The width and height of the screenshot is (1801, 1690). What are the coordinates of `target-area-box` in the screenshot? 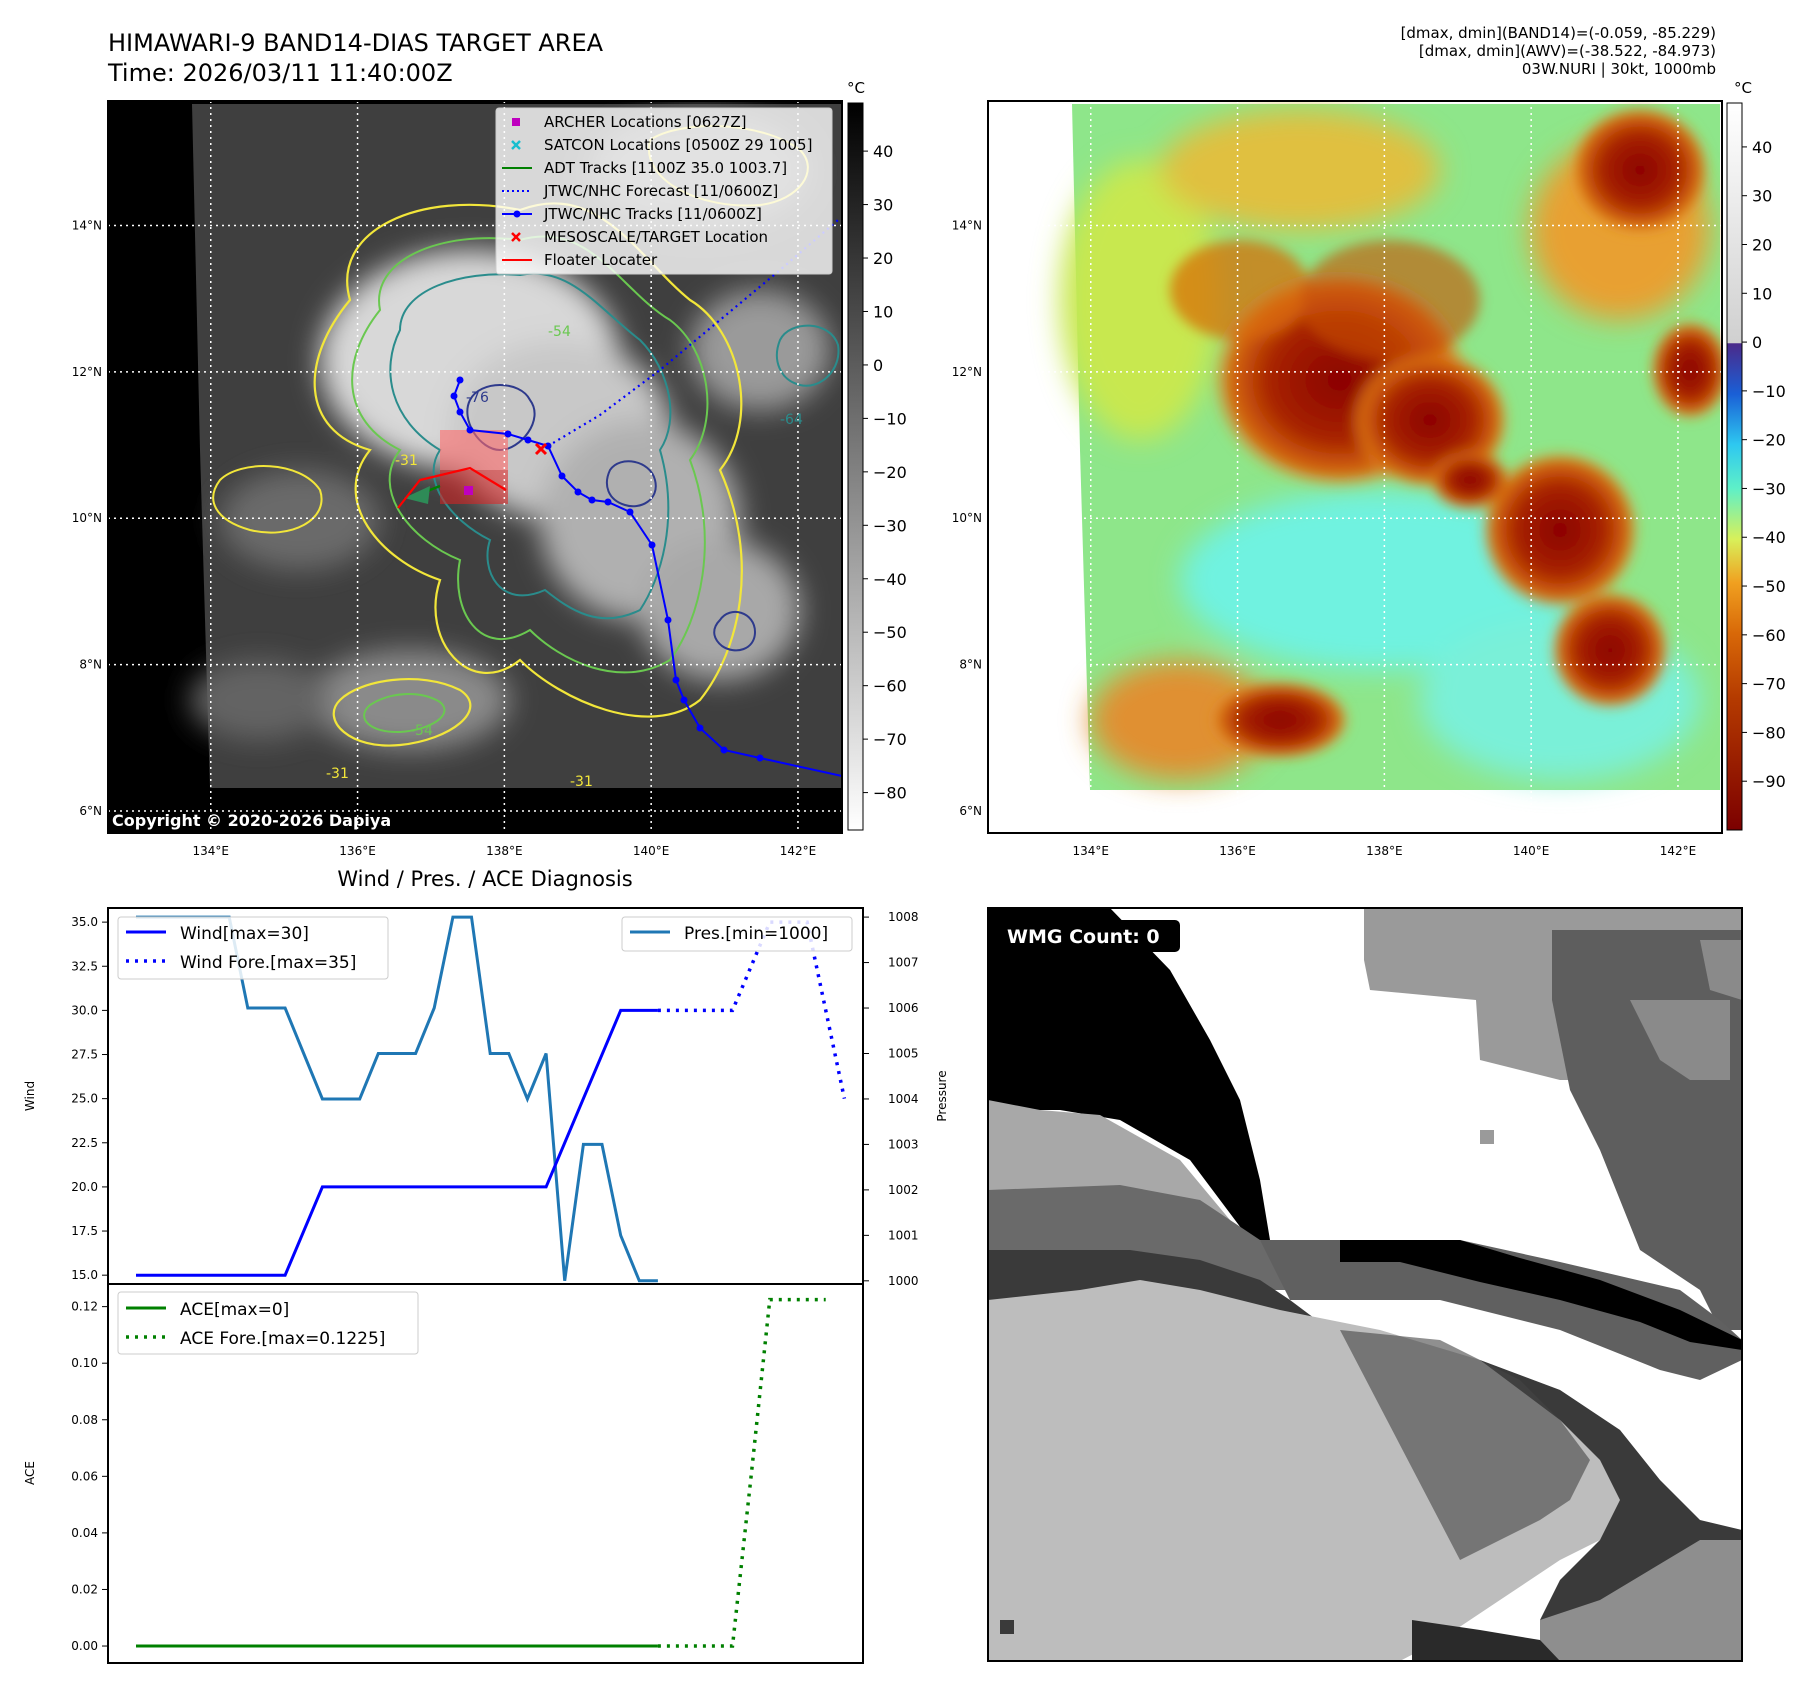 It's located at (474, 450).